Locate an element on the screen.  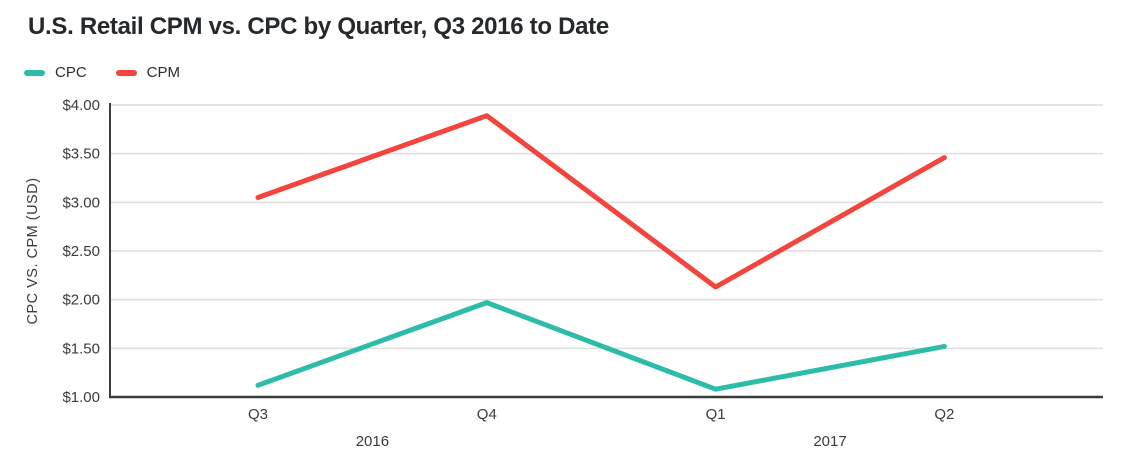
y-tick-label: $4.00 is located at coordinates (81, 105).